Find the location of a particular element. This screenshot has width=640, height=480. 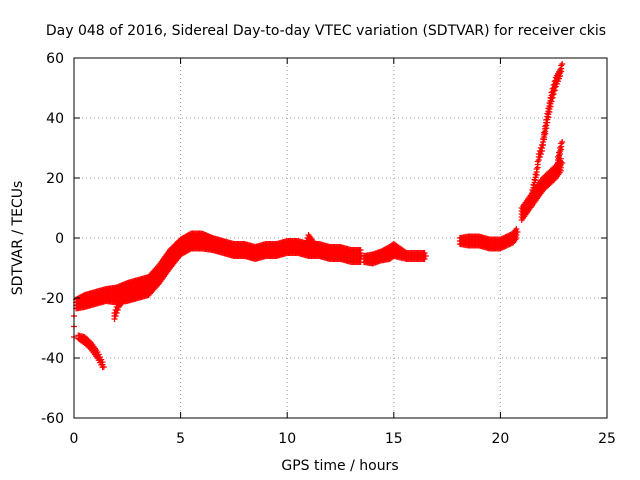

y-tick-label: -60 is located at coordinates (52, 419).